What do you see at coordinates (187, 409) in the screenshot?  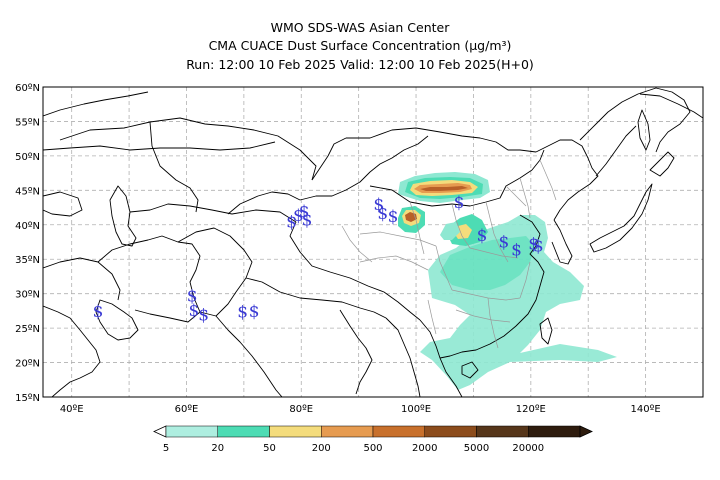 I see `longitude-label: 60ºE` at bounding box center [187, 409].